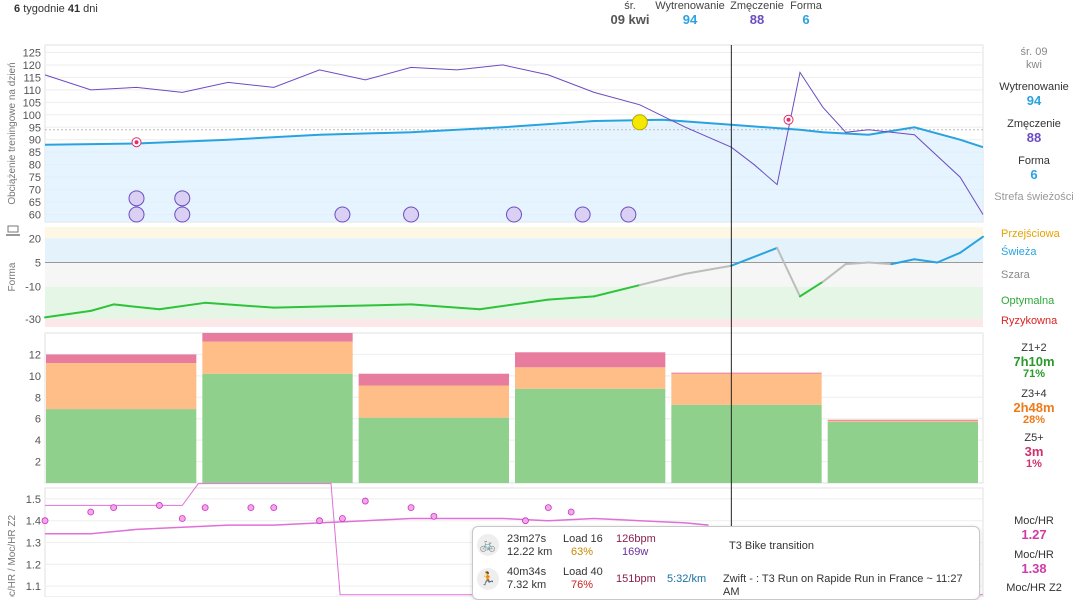 The width and height of the screenshot is (1083, 600). Describe the element at coordinates (1034, 528) in the screenshot. I see `rp-pahr1: Moc/HR 1.27` at that location.